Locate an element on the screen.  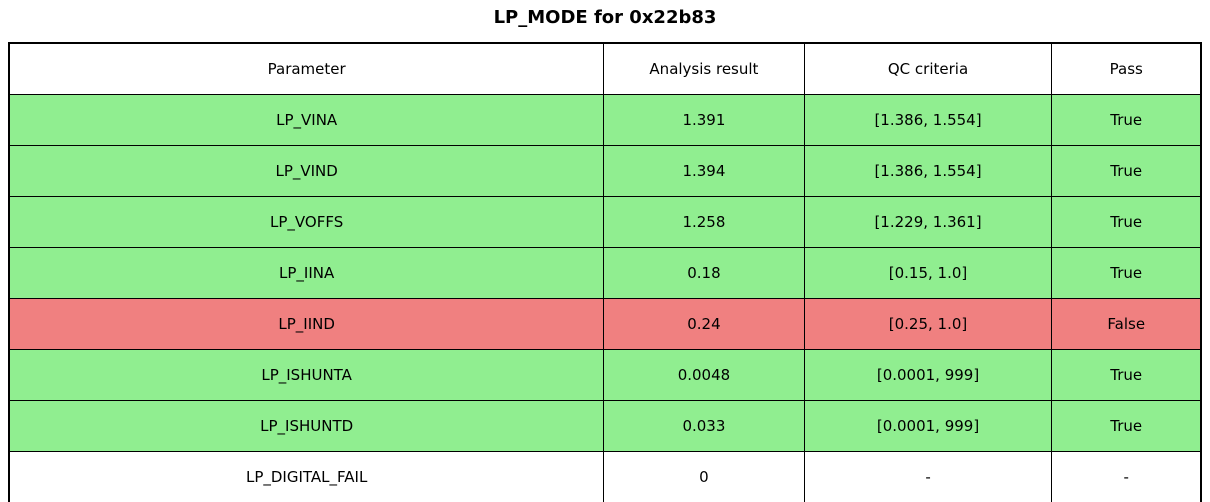
parameter-cell: LP_DIGITAL_FAIL is located at coordinates (306, 476).